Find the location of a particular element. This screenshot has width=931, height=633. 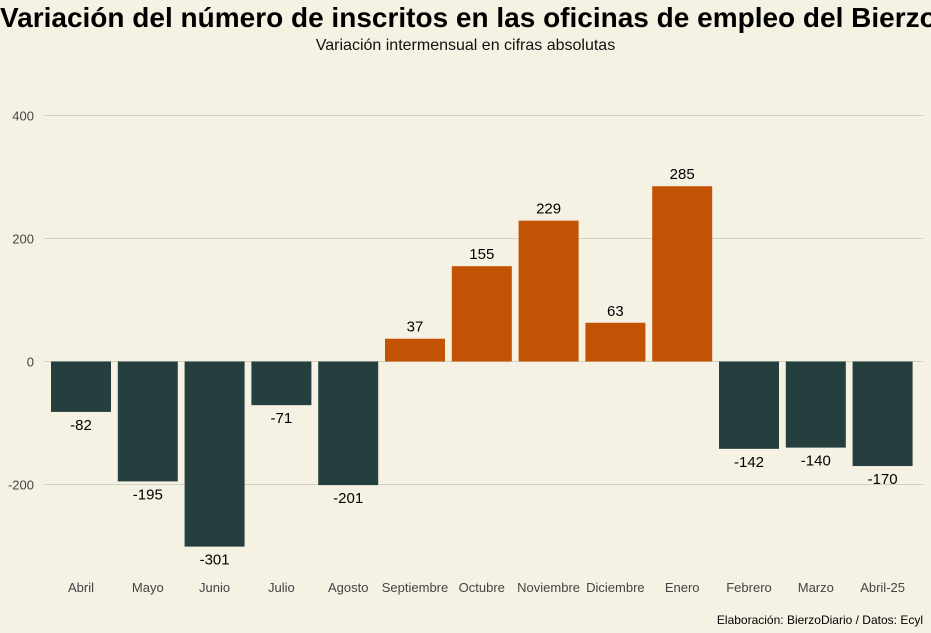

x-tick-label: Noviembre is located at coordinates (548, 587).